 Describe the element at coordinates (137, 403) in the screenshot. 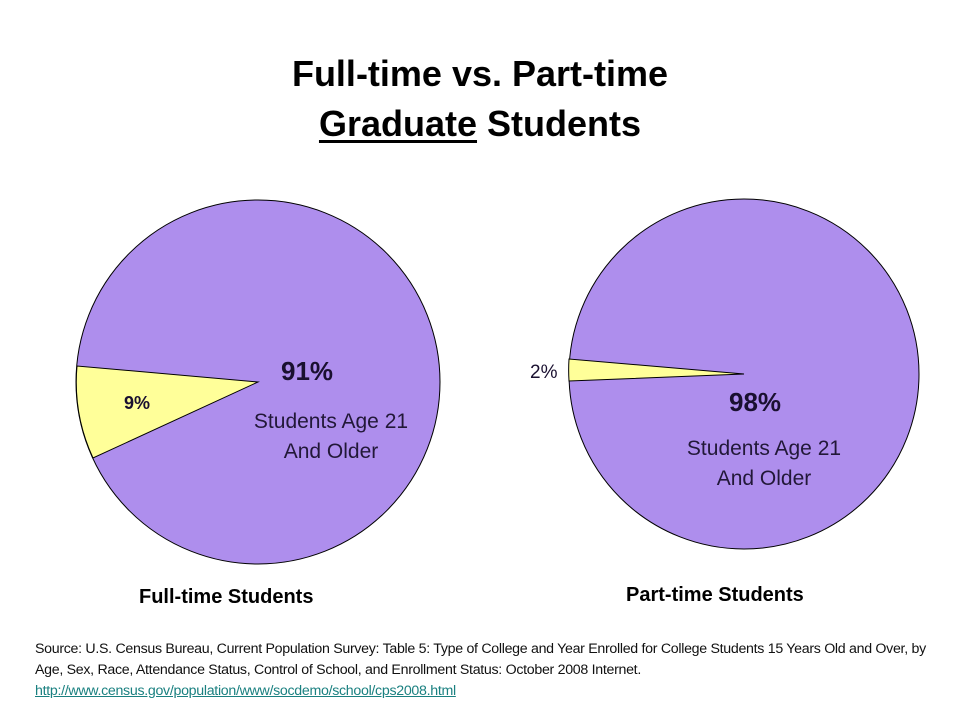

I see `label-full-time-9: 9%` at that location.